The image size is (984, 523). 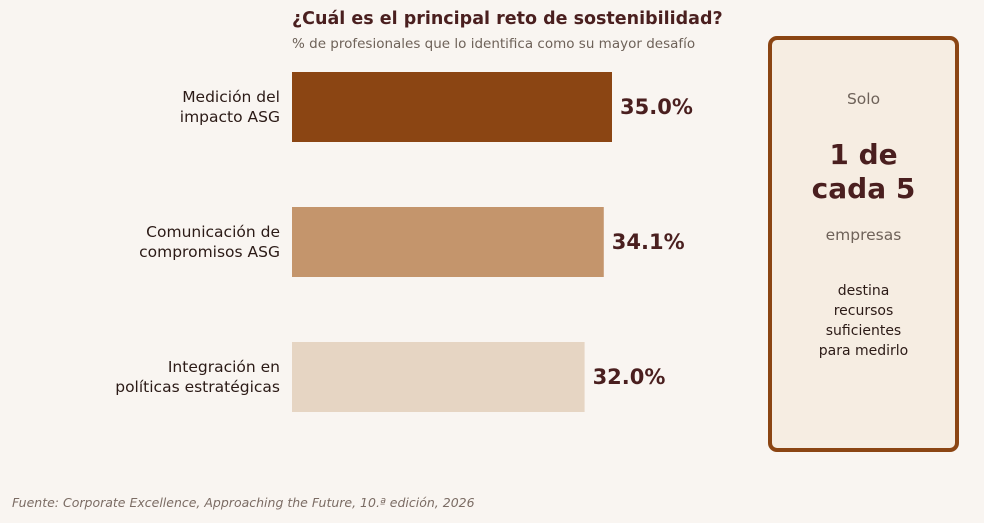 I want to click on category-label: Medición del, so click(x=231, y=97).